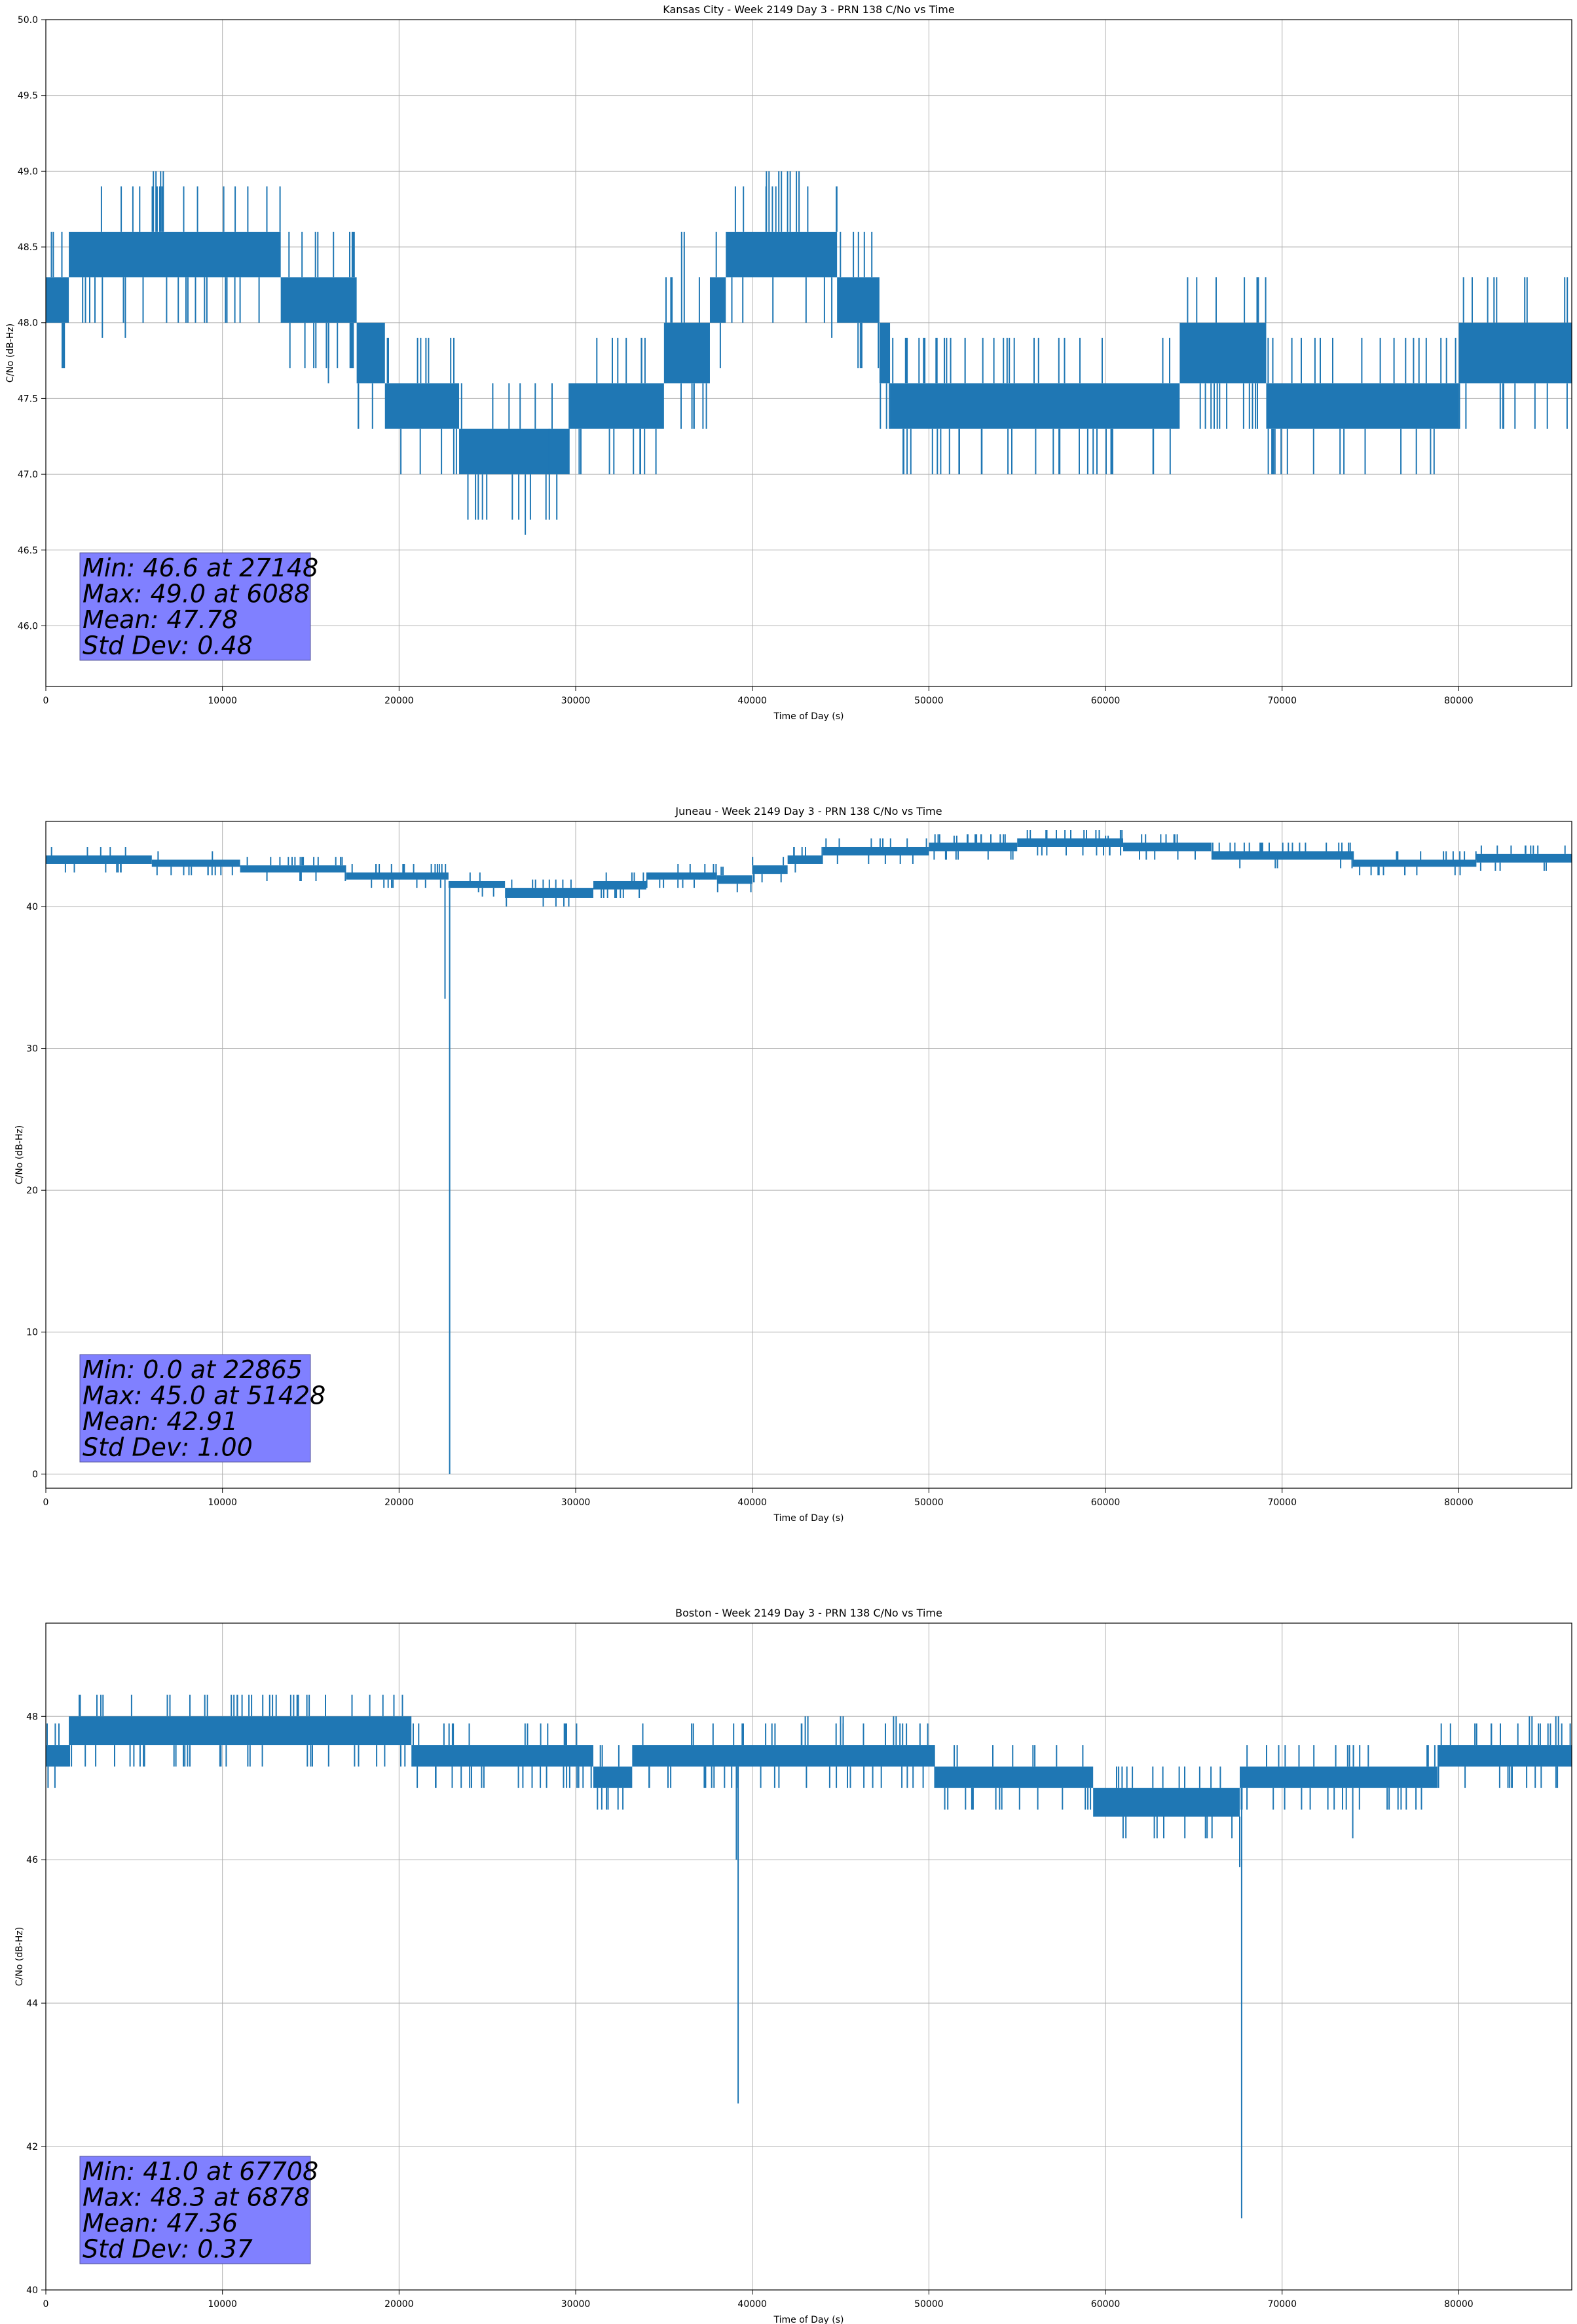  I want to click on stats-line: Min: 0.0 at 22865, so click(193, 1369).